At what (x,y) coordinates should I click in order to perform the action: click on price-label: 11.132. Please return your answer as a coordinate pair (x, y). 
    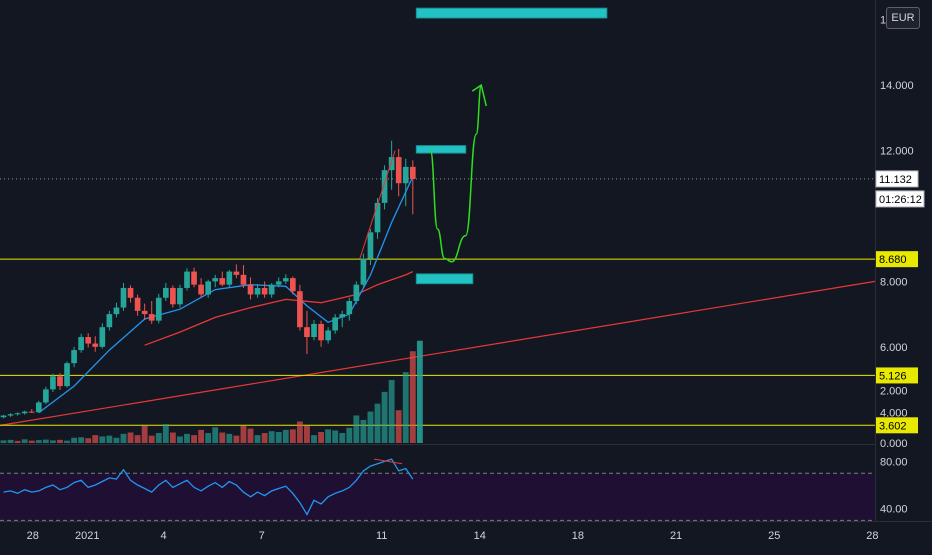
    Looking at the image, I should click on (895, 180).